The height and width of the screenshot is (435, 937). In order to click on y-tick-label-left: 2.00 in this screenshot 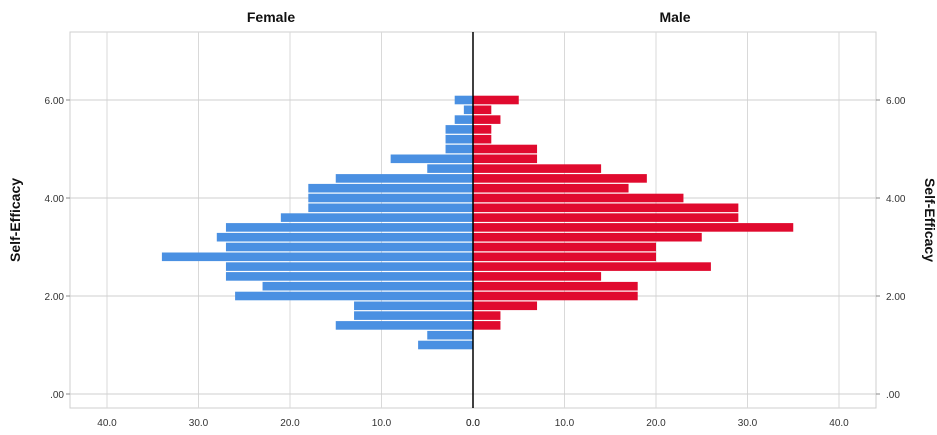, I will do `click(55, 297)`.